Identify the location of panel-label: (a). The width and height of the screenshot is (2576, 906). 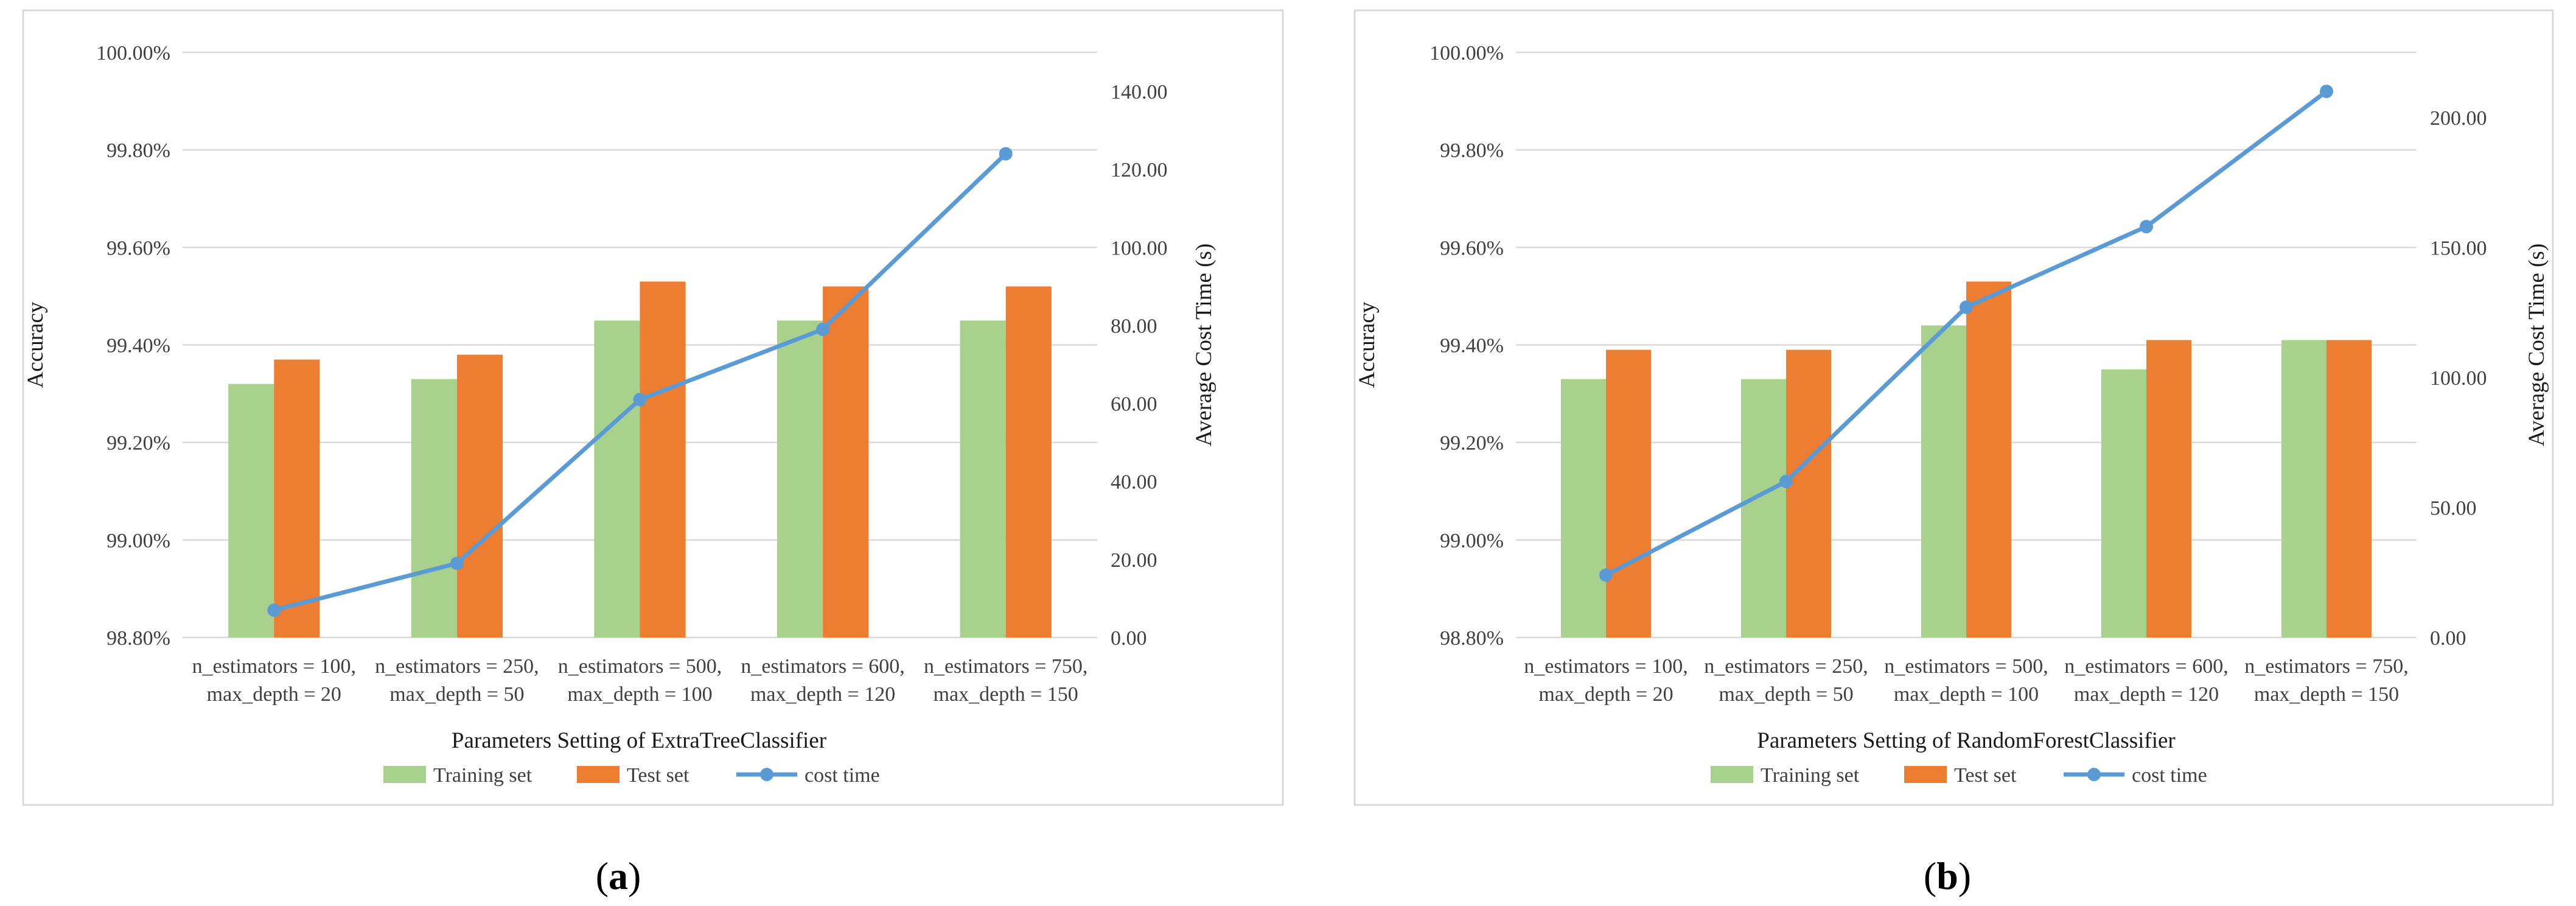
(618, 875).